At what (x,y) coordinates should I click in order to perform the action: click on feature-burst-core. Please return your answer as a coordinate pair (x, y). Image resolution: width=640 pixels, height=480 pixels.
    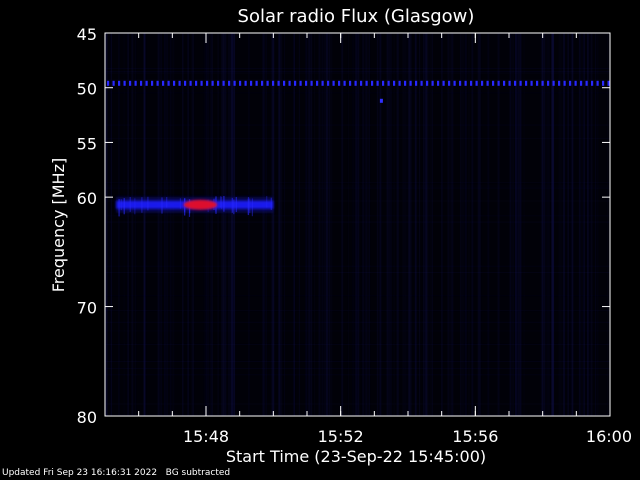
    Looking at the image, I should click on (200, 204).